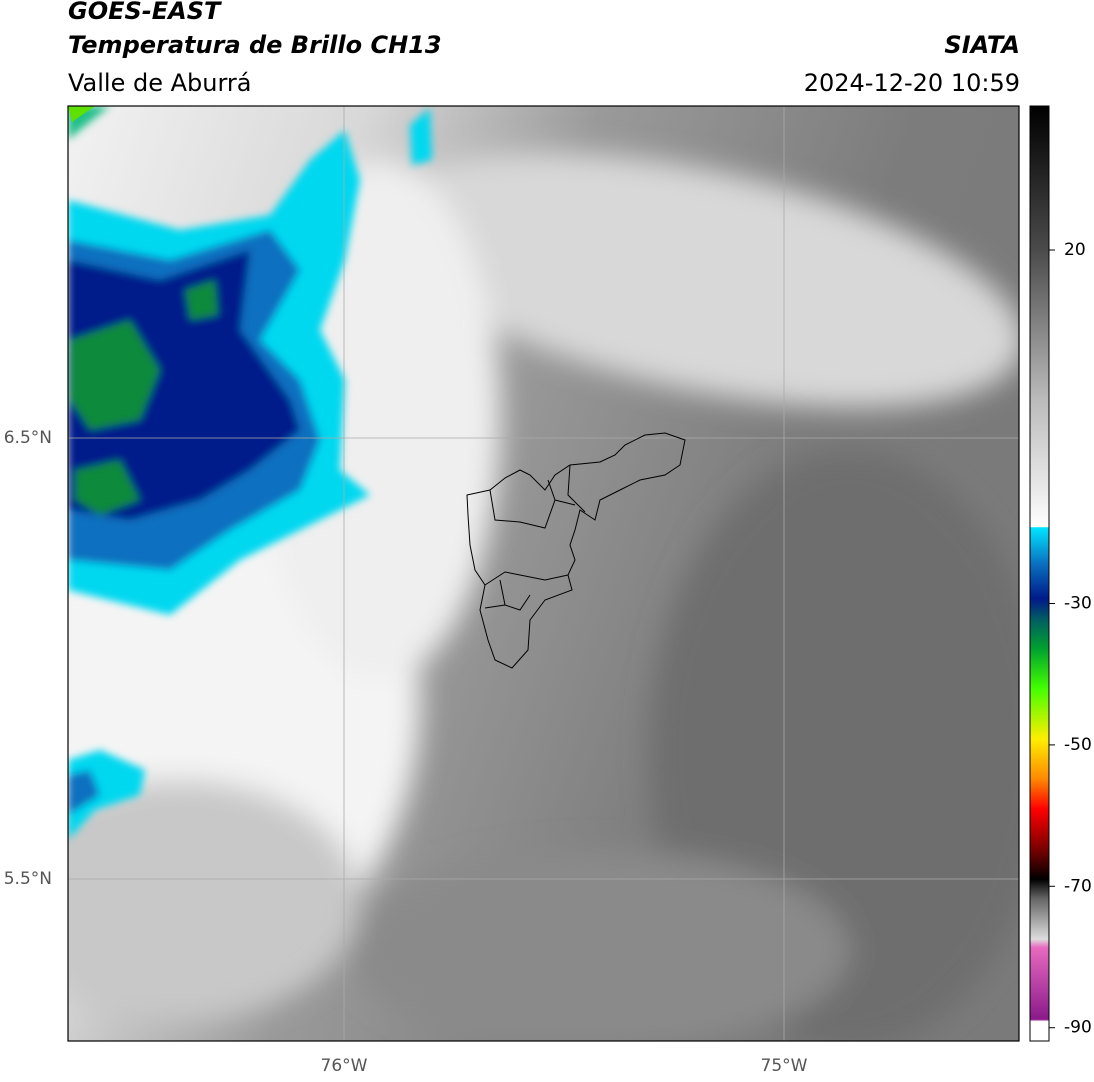 Image resolution: width=1094 pixels, height=1082 pixels. Describe the element at coordinates (1039, 573) in the screenshot. I see `colorbar` at that location.